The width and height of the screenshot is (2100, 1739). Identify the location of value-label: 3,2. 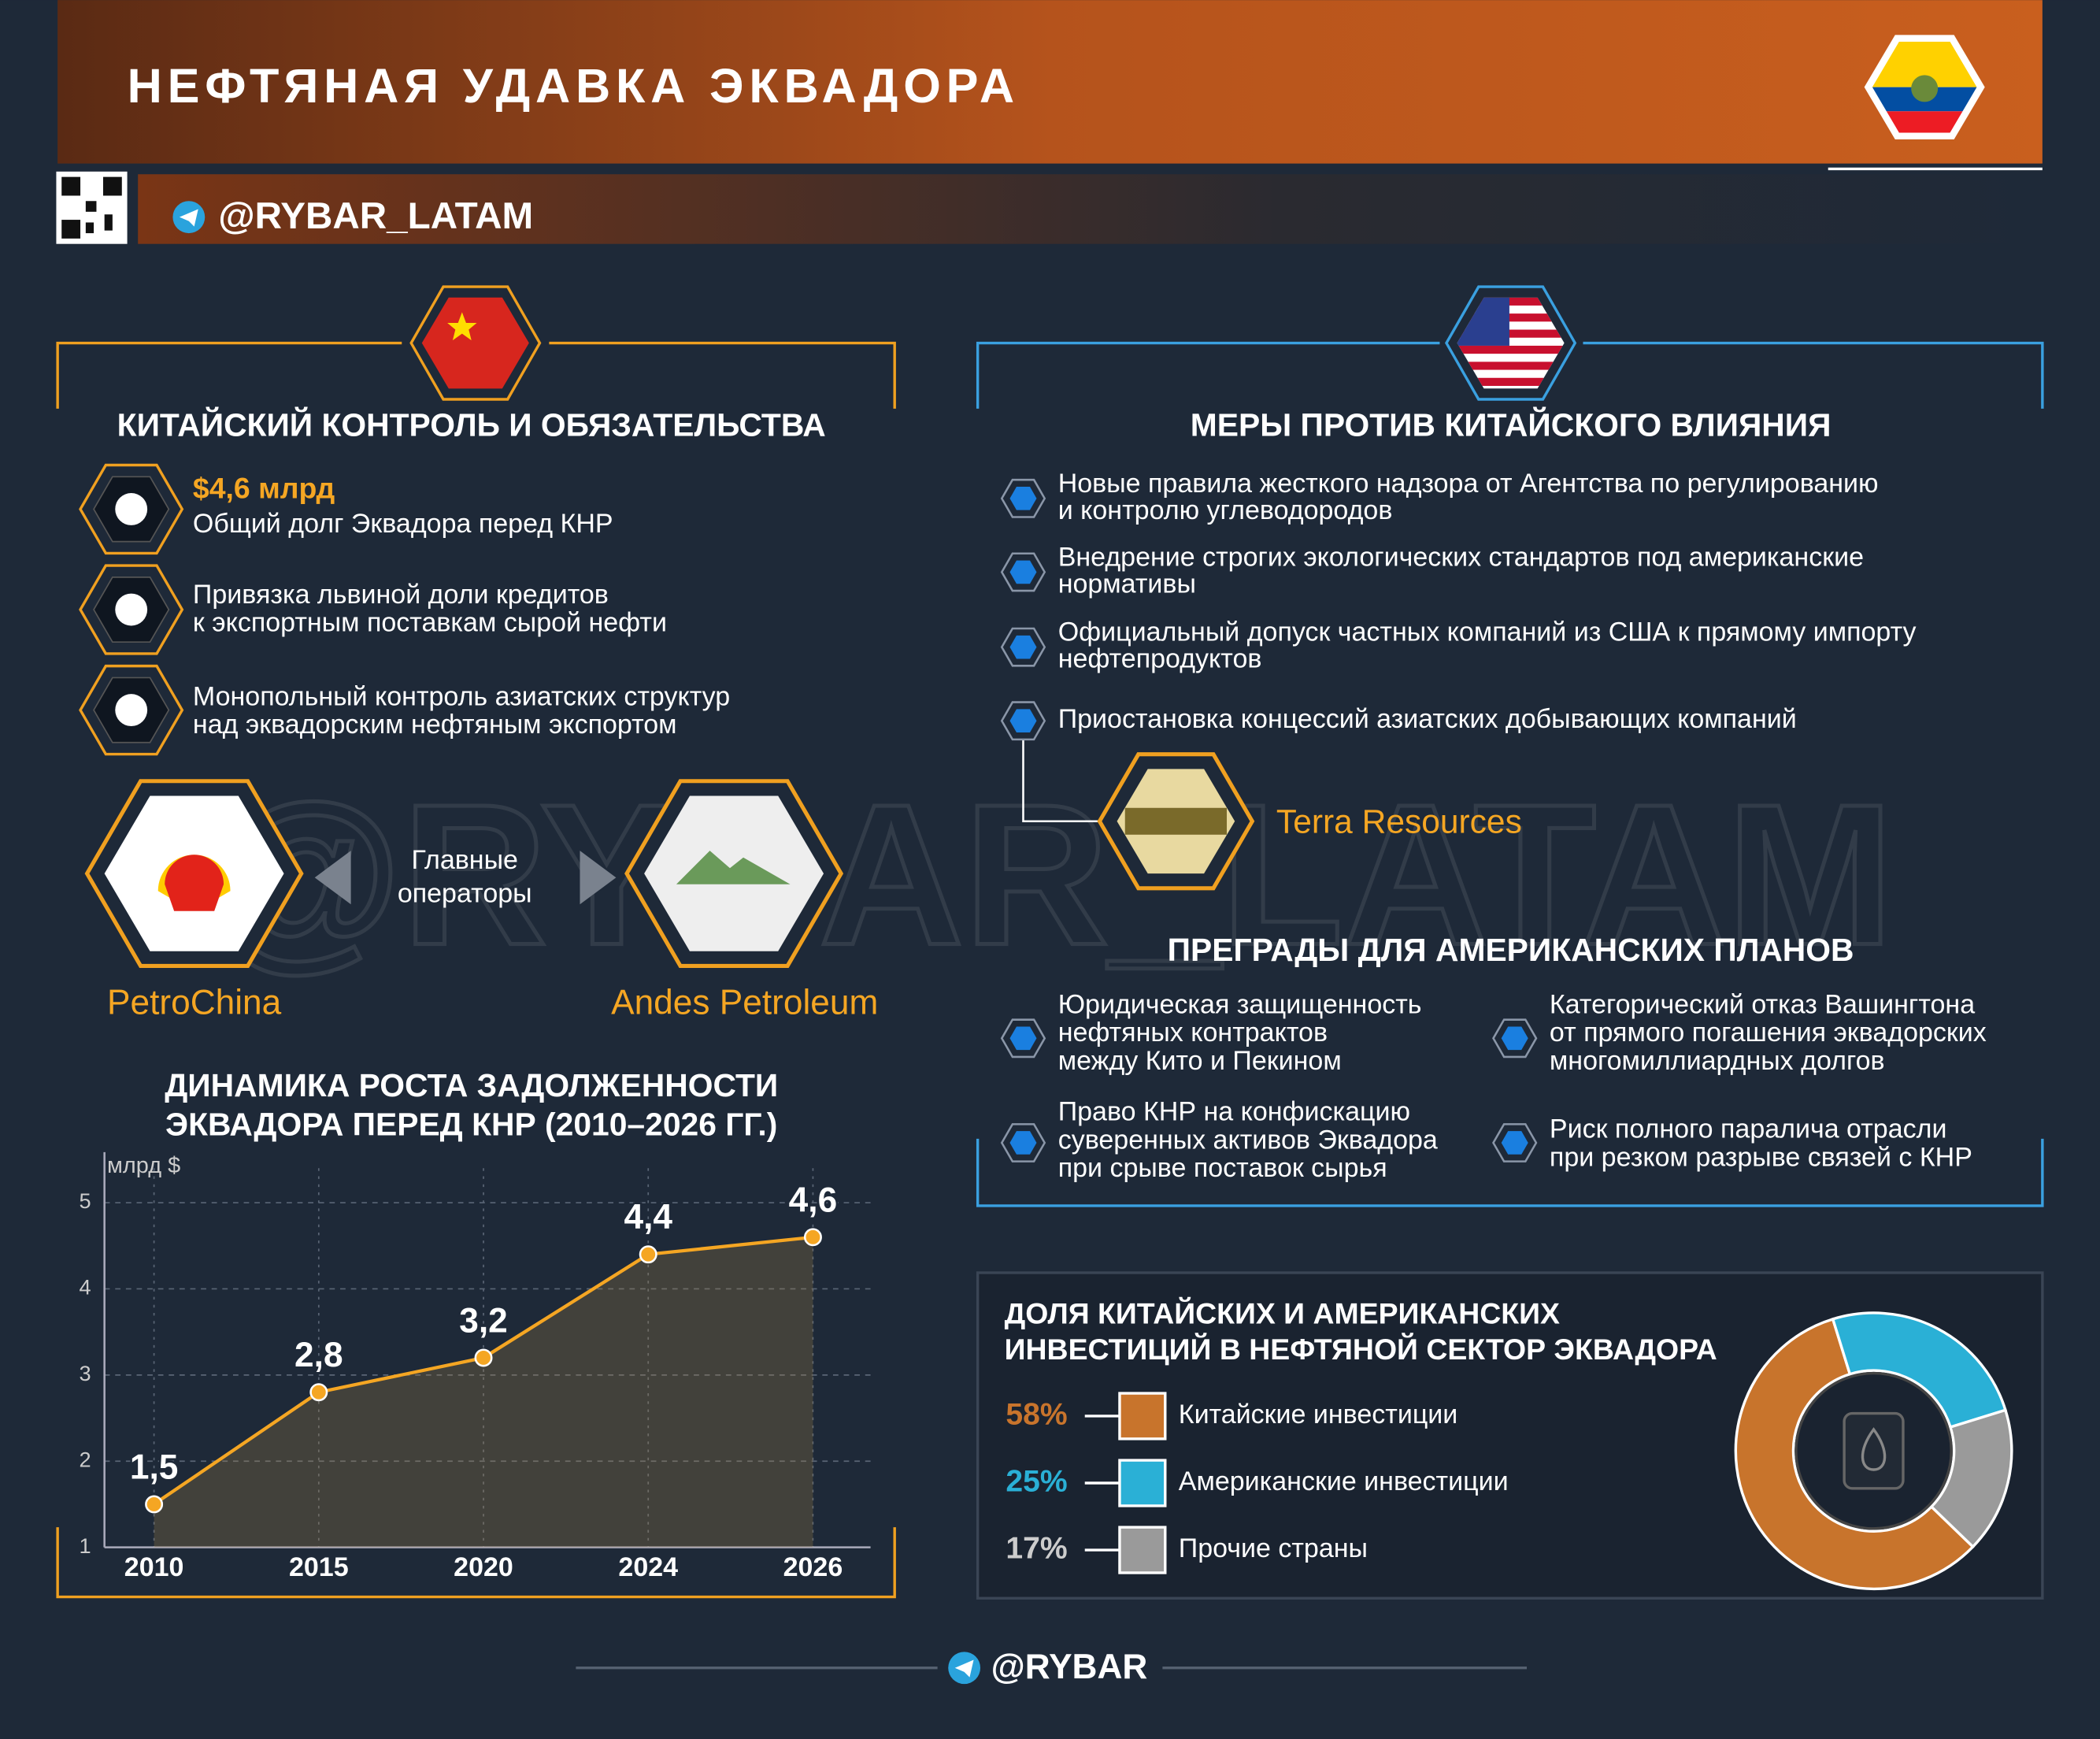
(483, 1320).